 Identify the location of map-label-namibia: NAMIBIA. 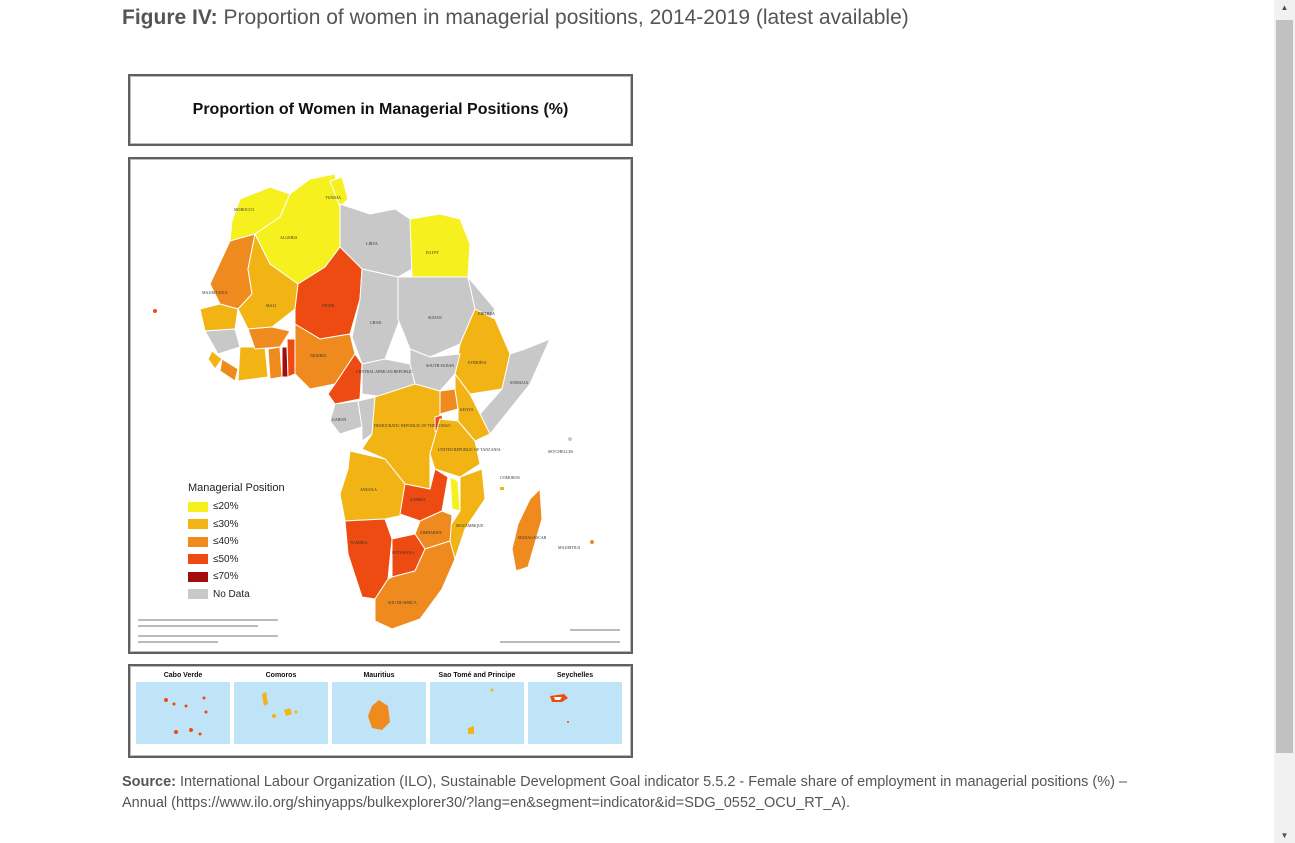
(359, 542).